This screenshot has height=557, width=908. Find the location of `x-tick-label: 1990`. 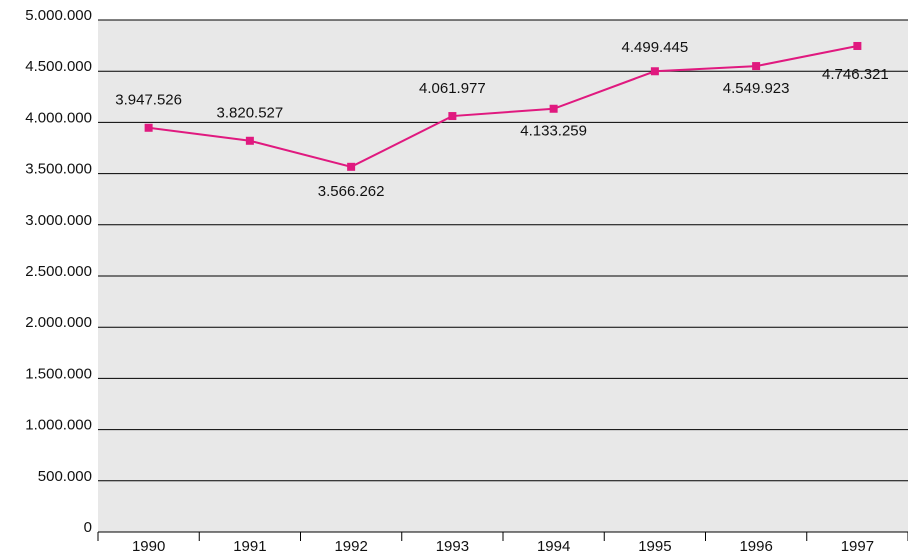

x-tick-label: 1990 is located at coordinates (148, 546).